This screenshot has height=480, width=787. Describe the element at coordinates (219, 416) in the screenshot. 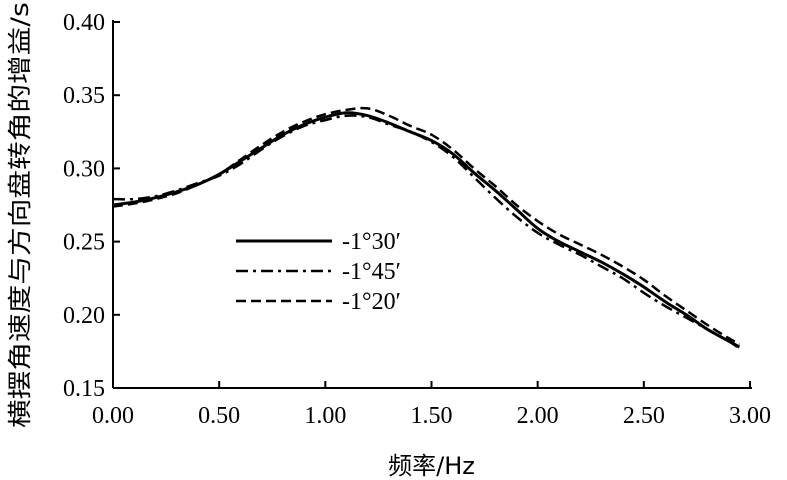

I see `x-tick-label: 0.50` at that location.